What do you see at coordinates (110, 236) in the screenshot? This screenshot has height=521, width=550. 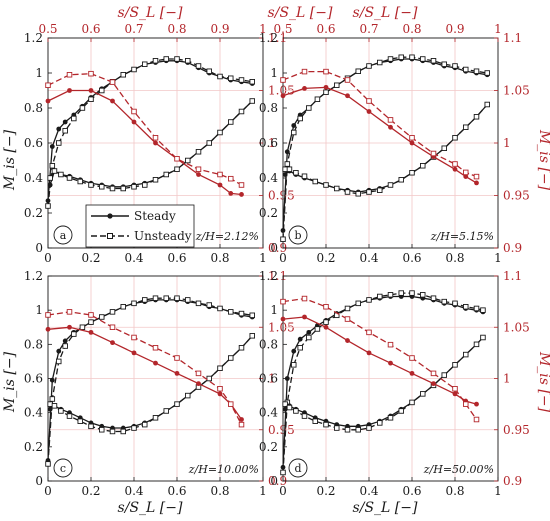 I see `legend-unsteady-marker` at bounding box center [110, 236].